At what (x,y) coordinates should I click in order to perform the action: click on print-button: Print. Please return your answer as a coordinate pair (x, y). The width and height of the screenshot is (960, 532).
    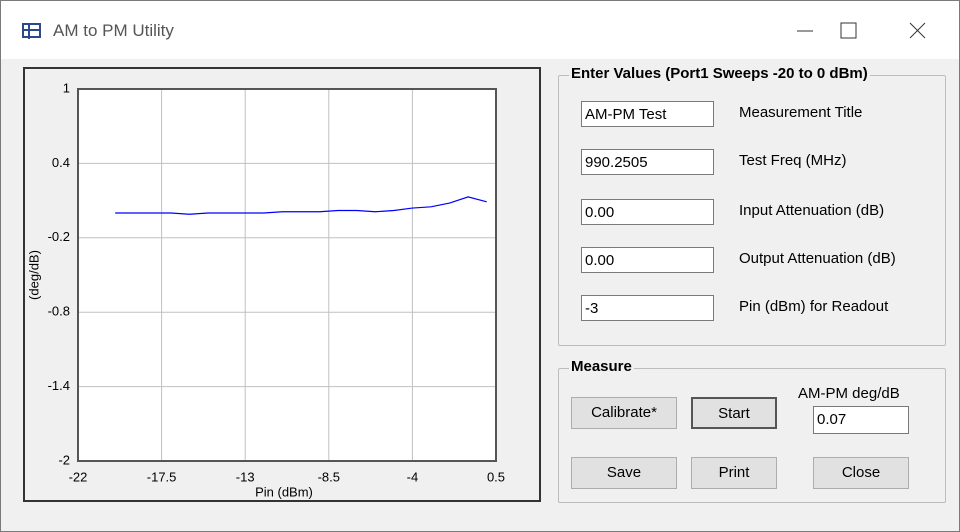
    Looking at the image, I should click on (734, 473).